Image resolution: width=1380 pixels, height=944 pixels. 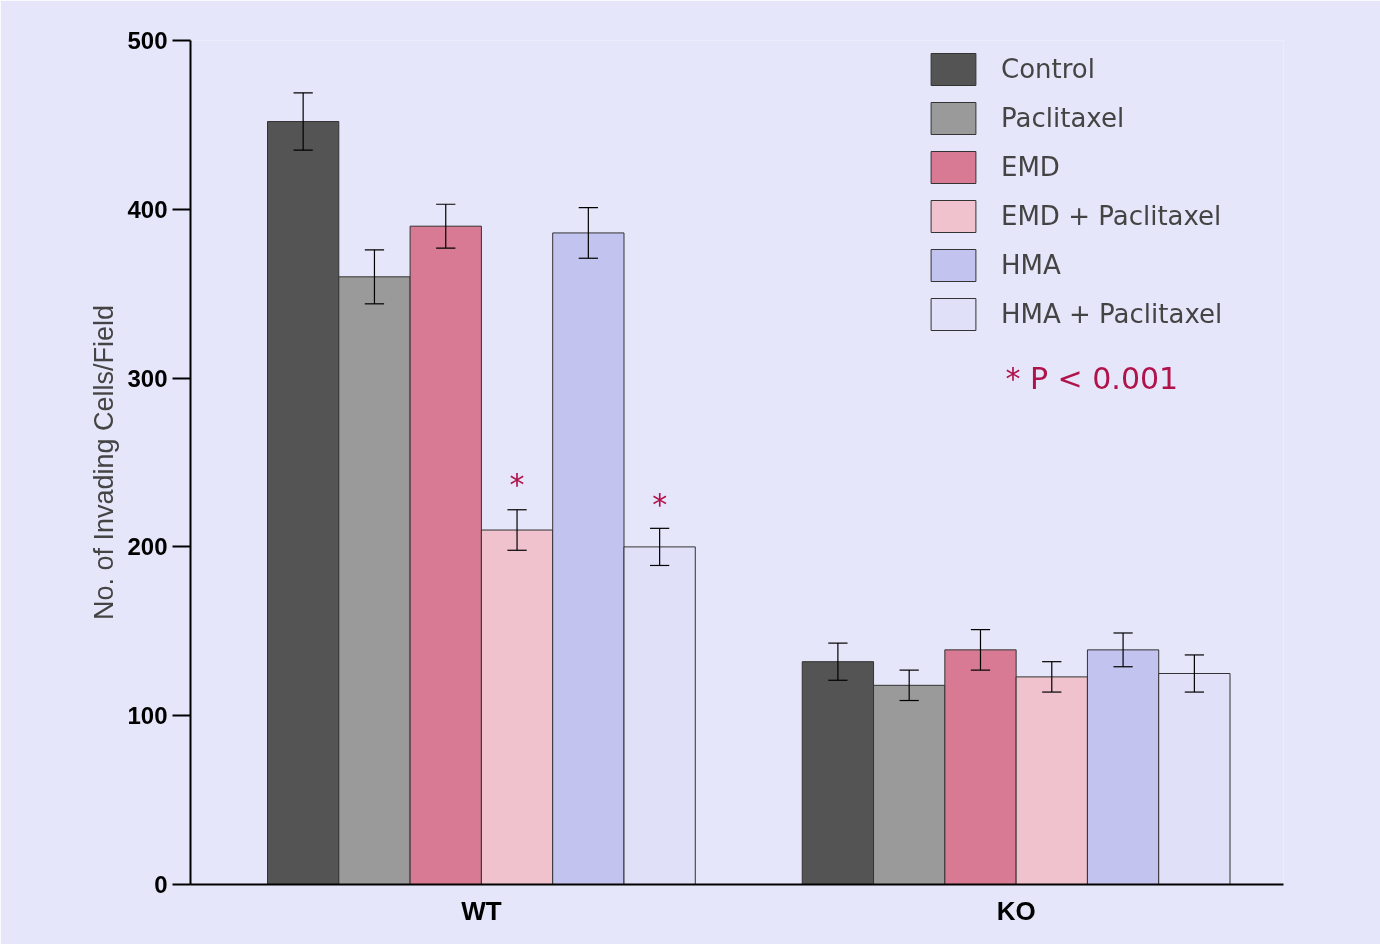 I want to click on y-axis-title: No. of Invading Cells/Field, so click(x=104, y=462).